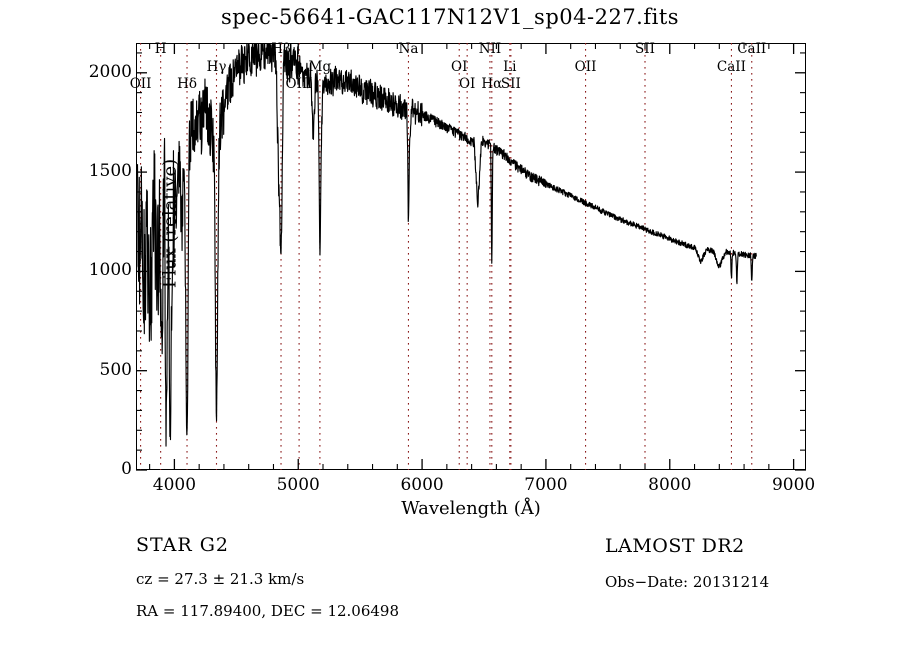 Image resolution: width=900 pixels, height=650 pixels. I want to click on redshift-velocity-label: cz = 27.3 ± 21.3 km/s, so click(220, 579).